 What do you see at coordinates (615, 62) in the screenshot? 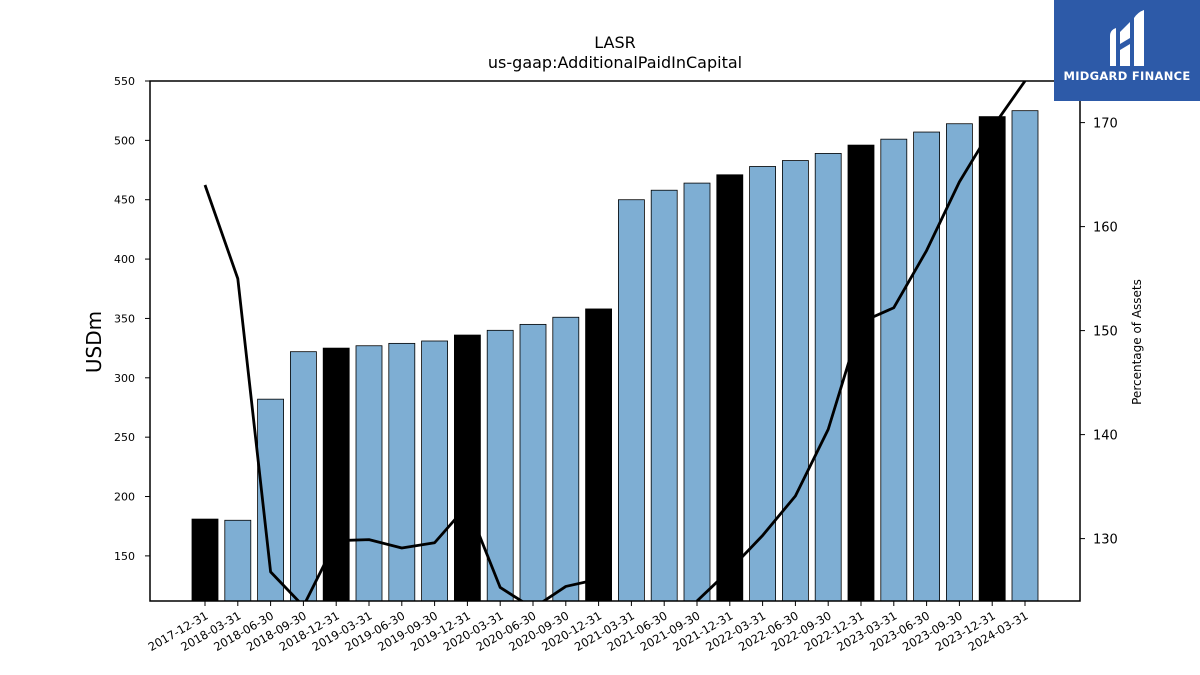
I see `chart-subtitle: us-gaap:AdditionalPaidInCapital` at bounding box center [615, 62].